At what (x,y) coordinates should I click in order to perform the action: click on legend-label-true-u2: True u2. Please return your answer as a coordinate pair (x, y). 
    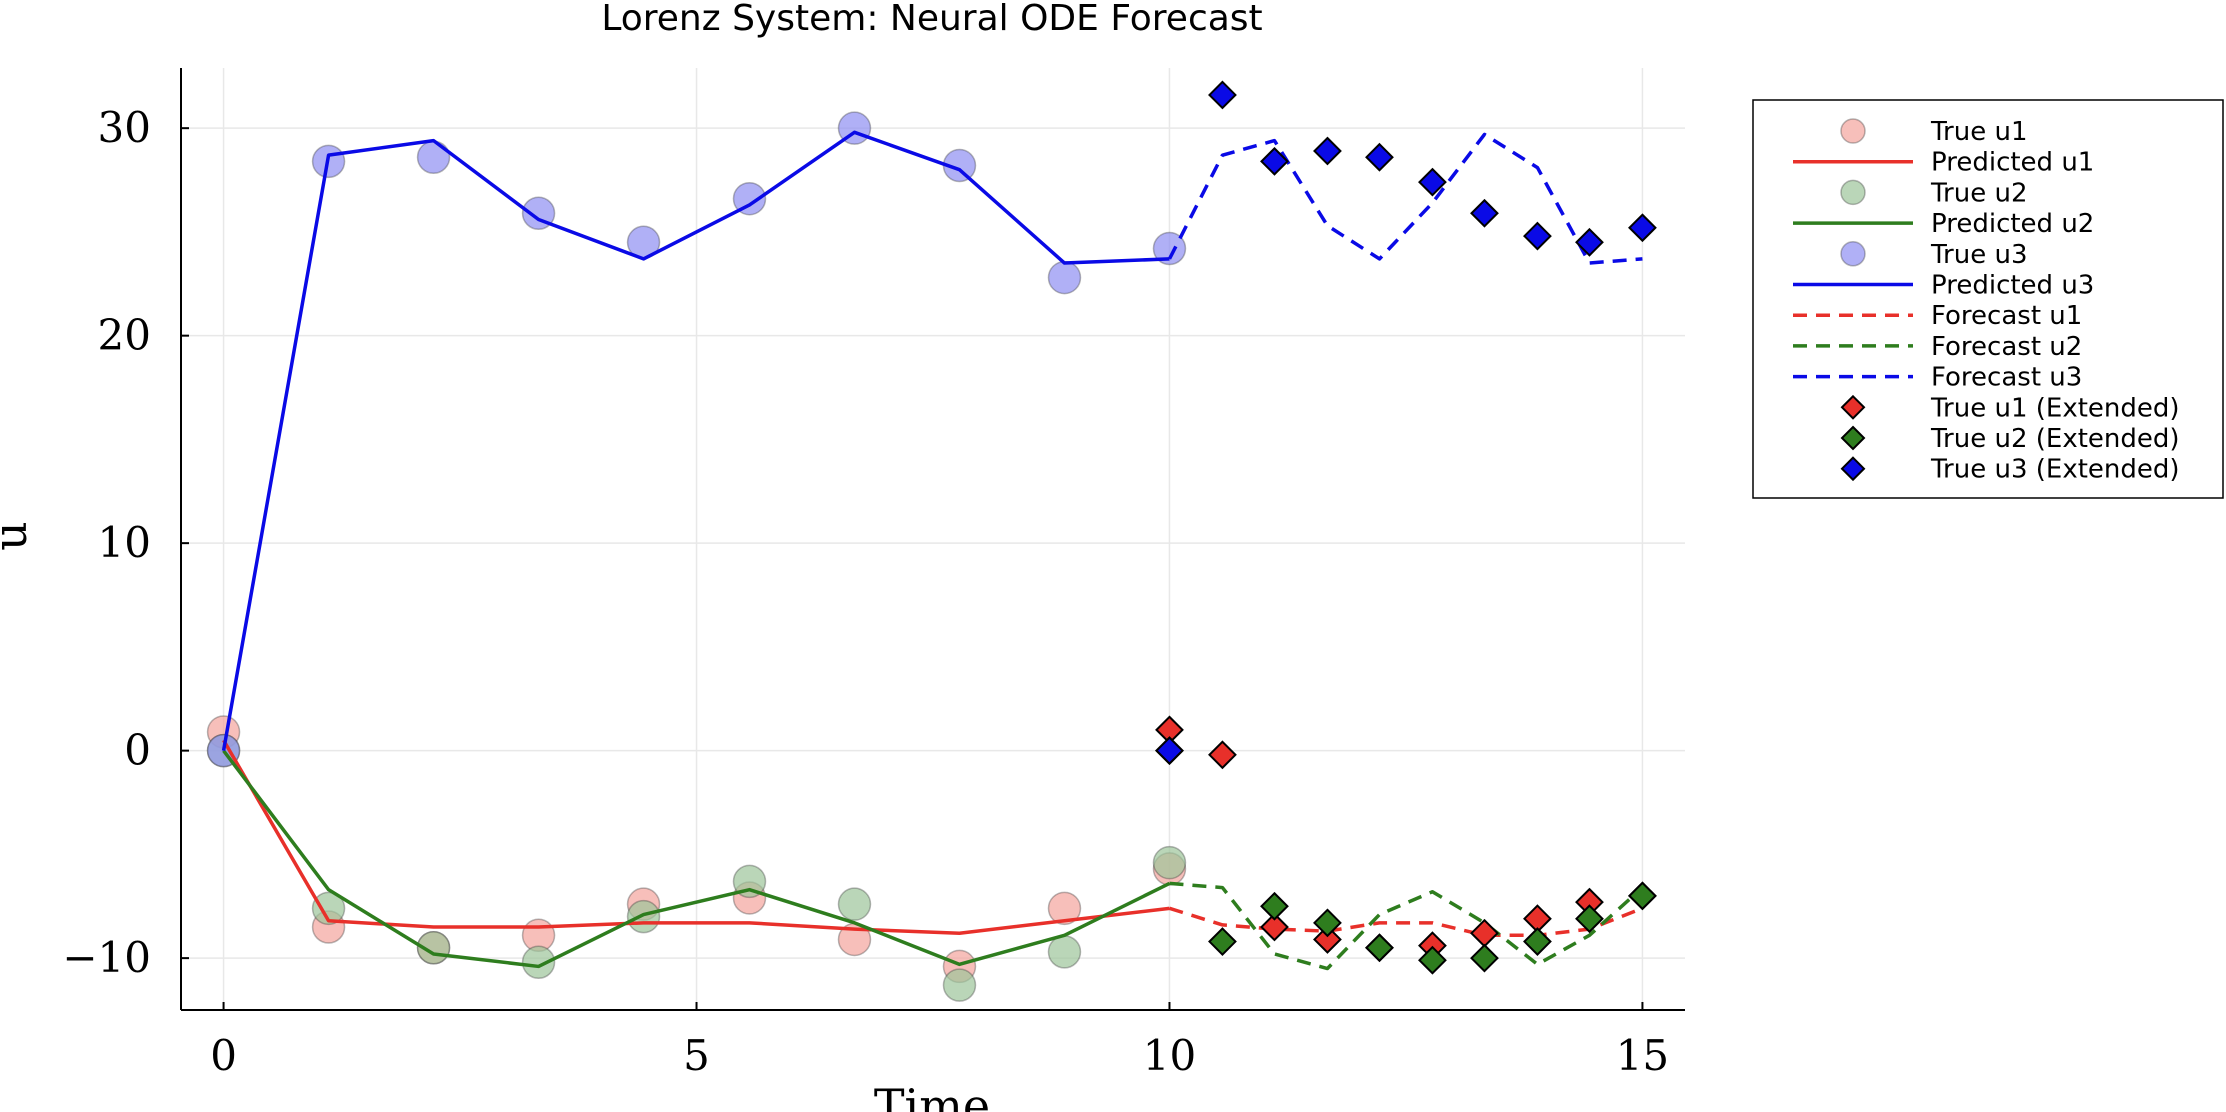
    Looking at the image, I should click on (1979, 193).